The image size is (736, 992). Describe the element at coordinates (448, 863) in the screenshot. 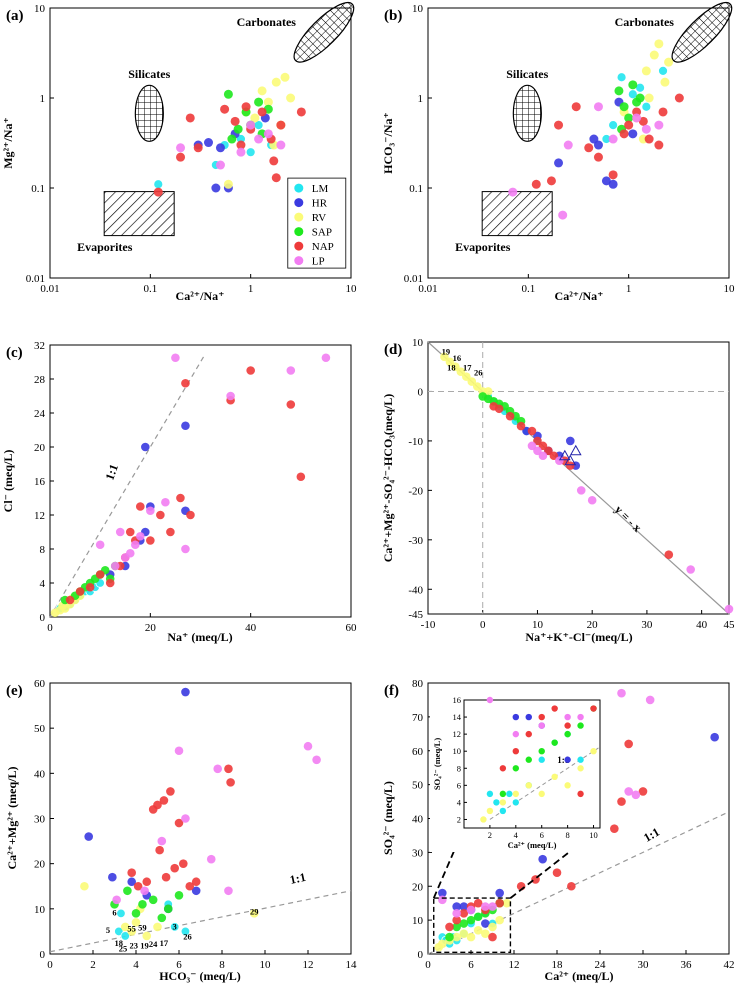

I see `zoom-connector` at that location.